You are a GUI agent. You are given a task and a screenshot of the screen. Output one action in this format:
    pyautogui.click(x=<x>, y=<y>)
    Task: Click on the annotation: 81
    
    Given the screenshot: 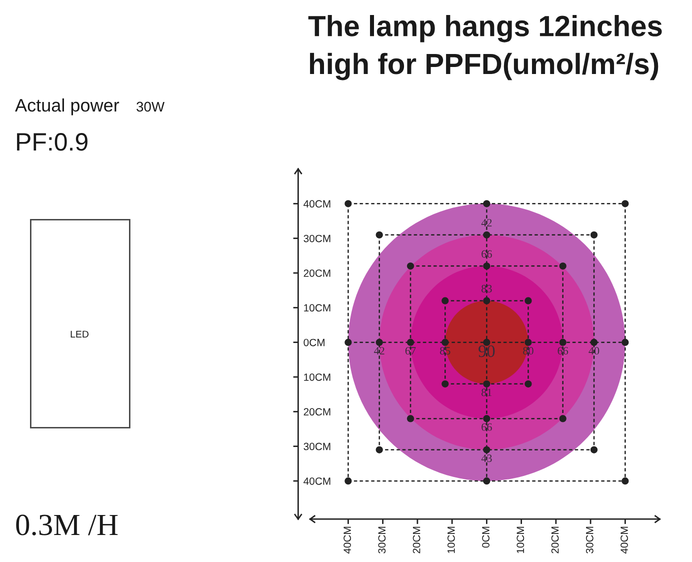 What is the action you would take?
    pyautogui.click(x=487, y=392)
    